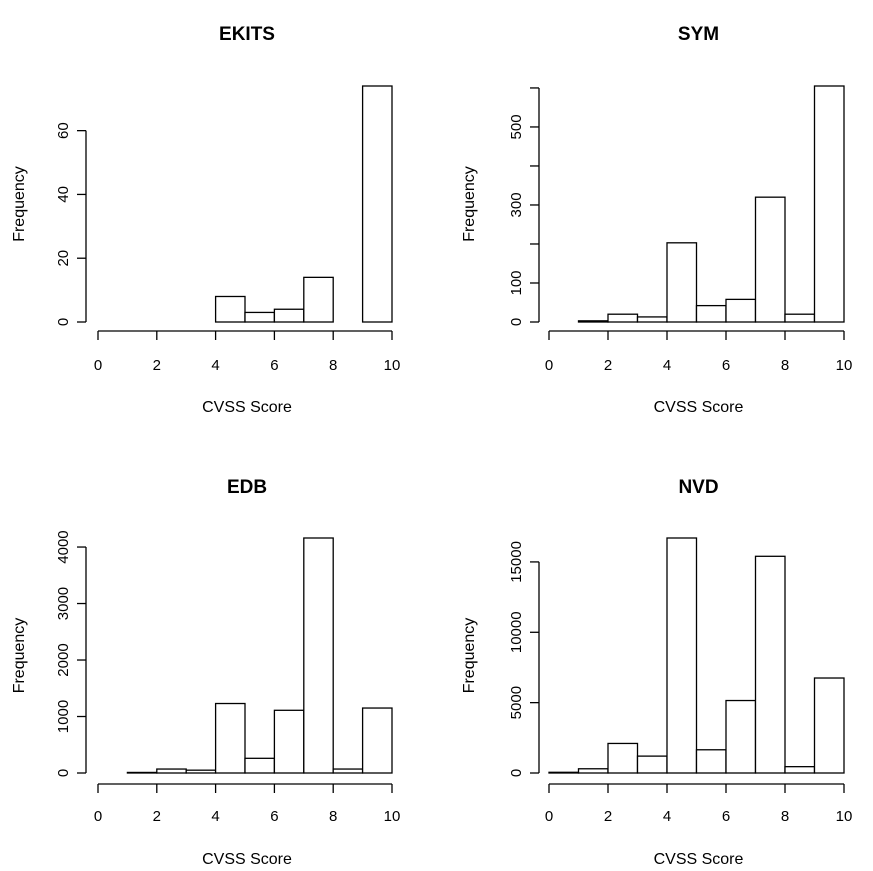 The height and width of the screenshot is (871, 873). What do you see at coordinates (63, 194) in the screenshot?
I see `y-tick-label: 40` at bounding box center [63, 194].